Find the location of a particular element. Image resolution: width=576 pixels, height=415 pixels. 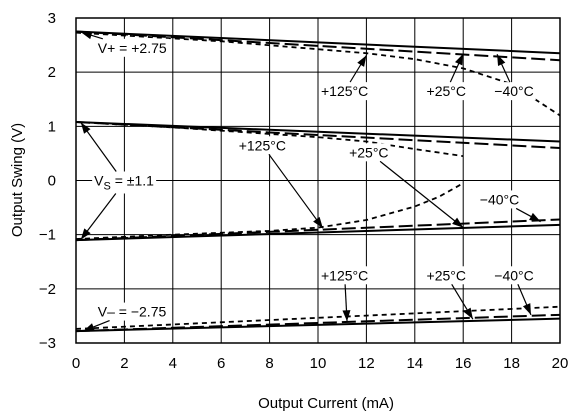

x-tick-label: 20 is located at coordinates (560, 363).